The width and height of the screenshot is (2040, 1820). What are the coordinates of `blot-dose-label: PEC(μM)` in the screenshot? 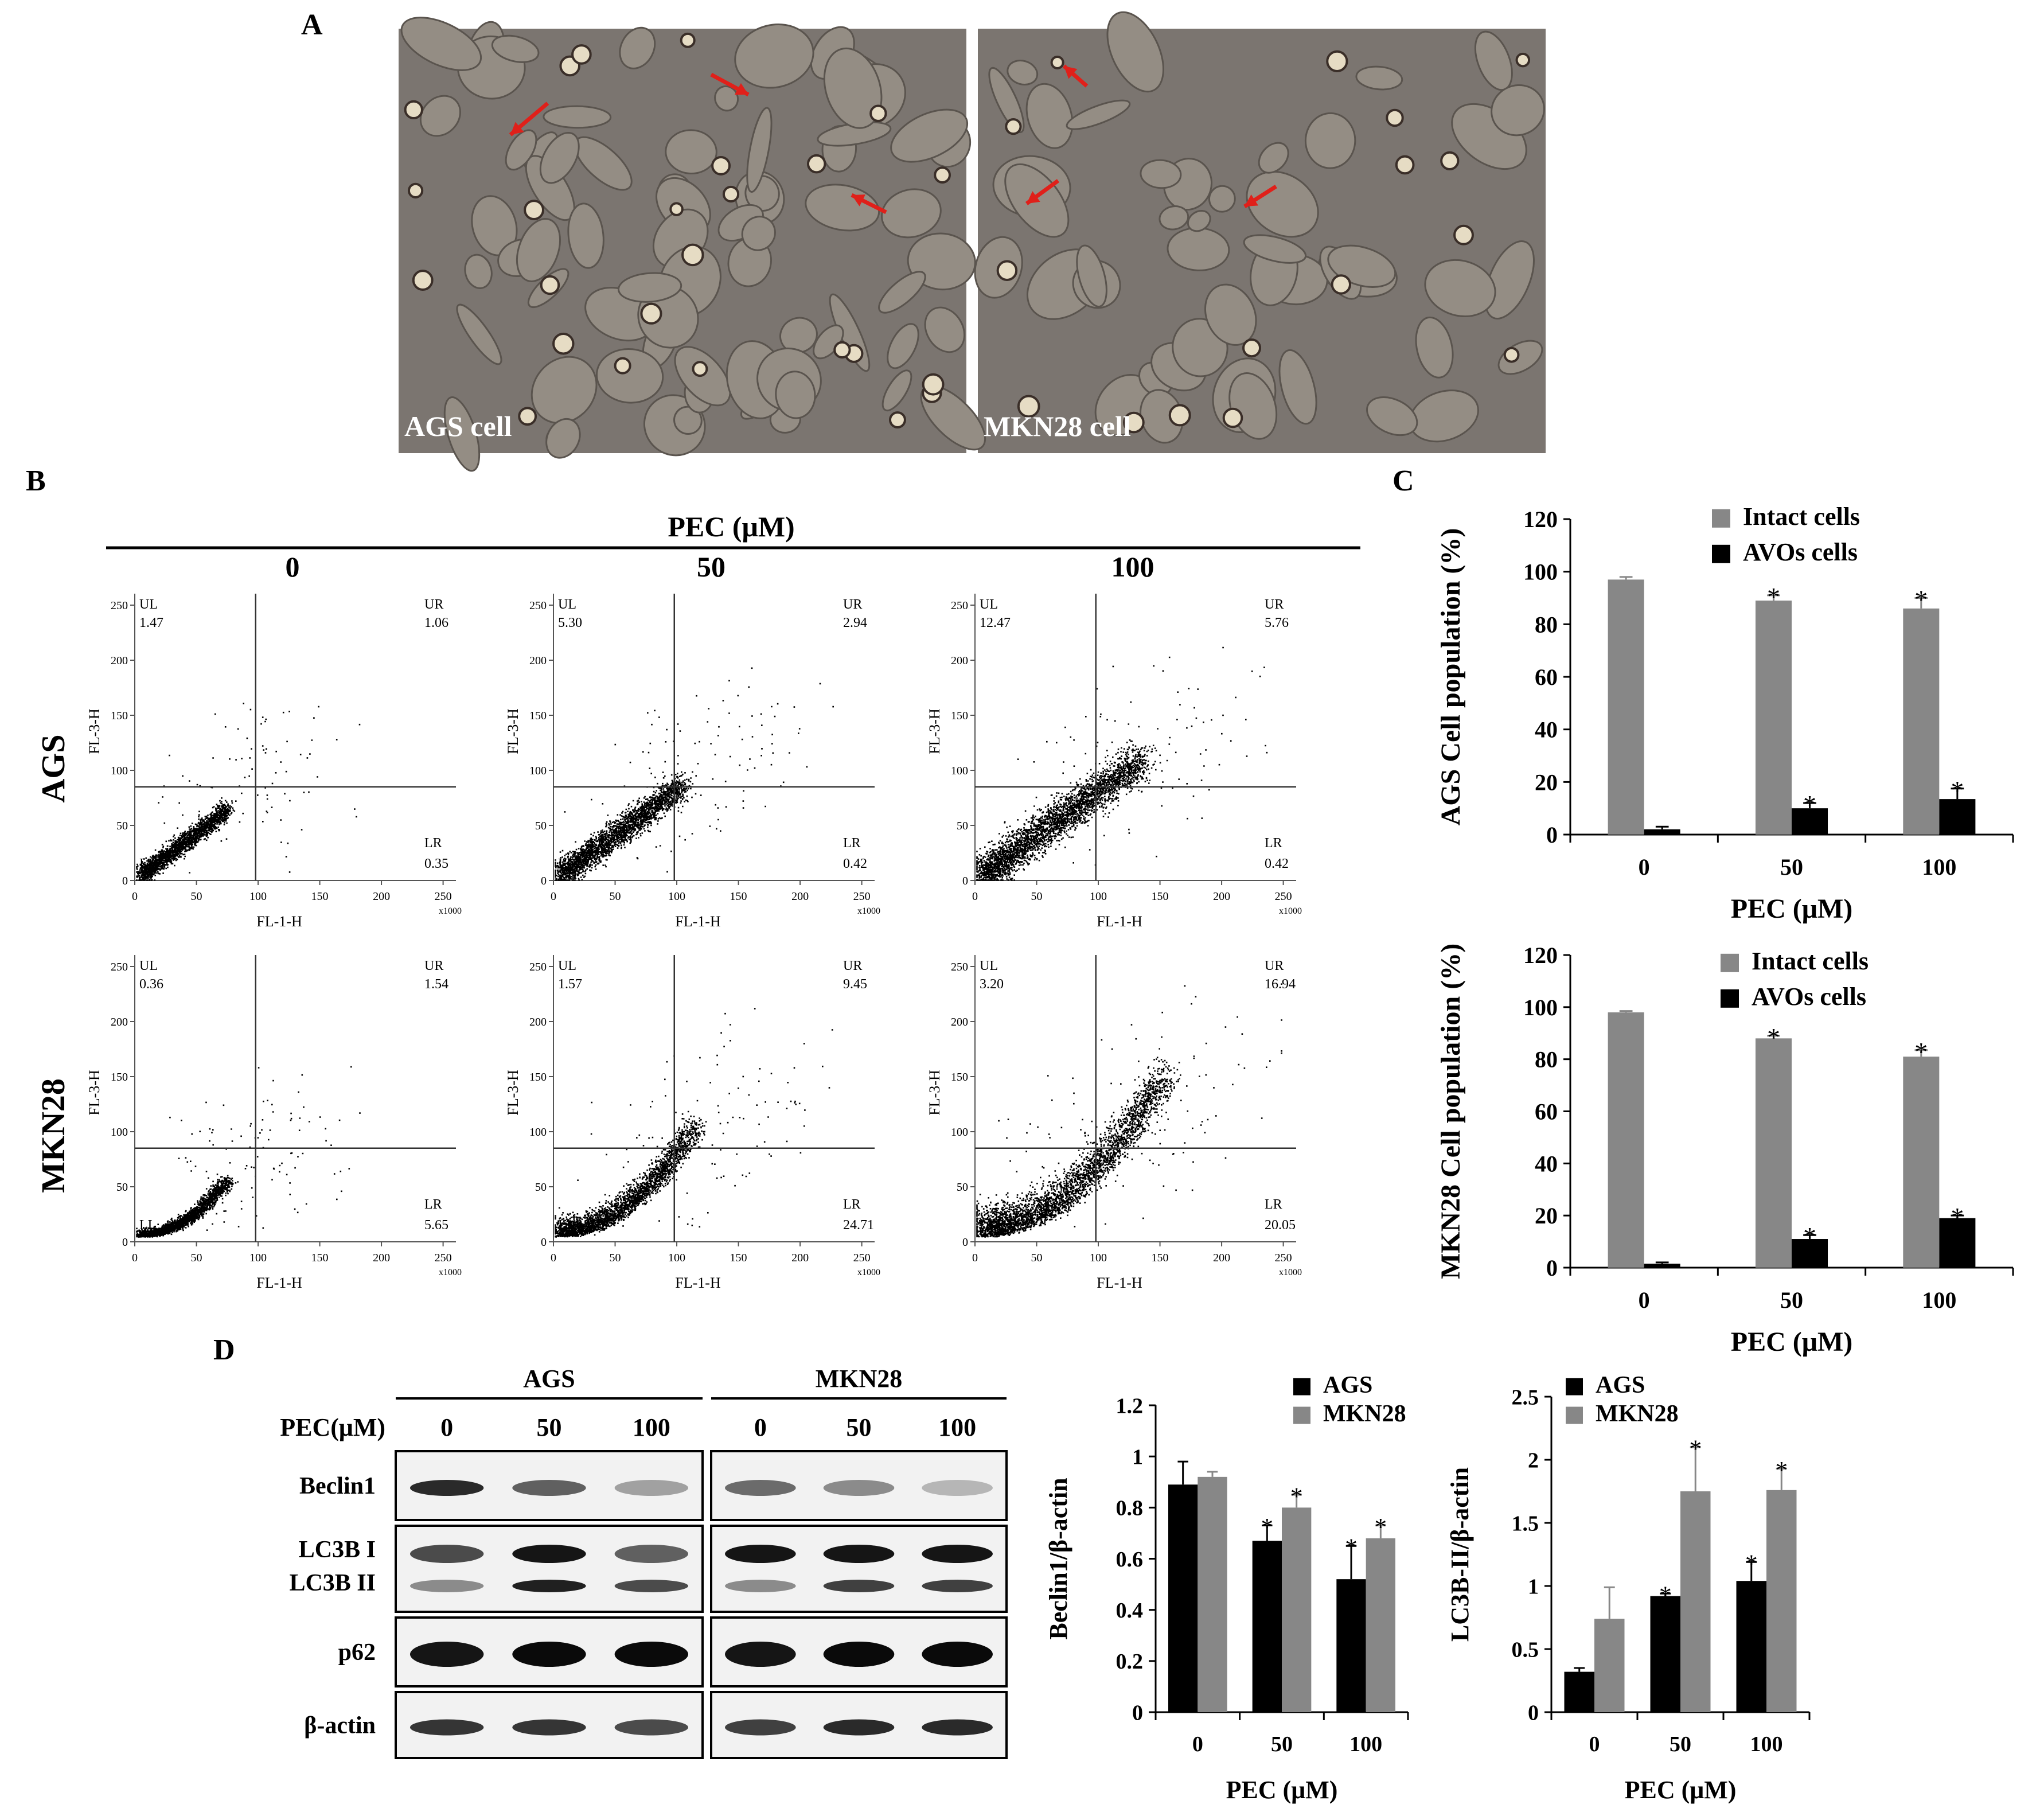 It's located at (333, 1427).